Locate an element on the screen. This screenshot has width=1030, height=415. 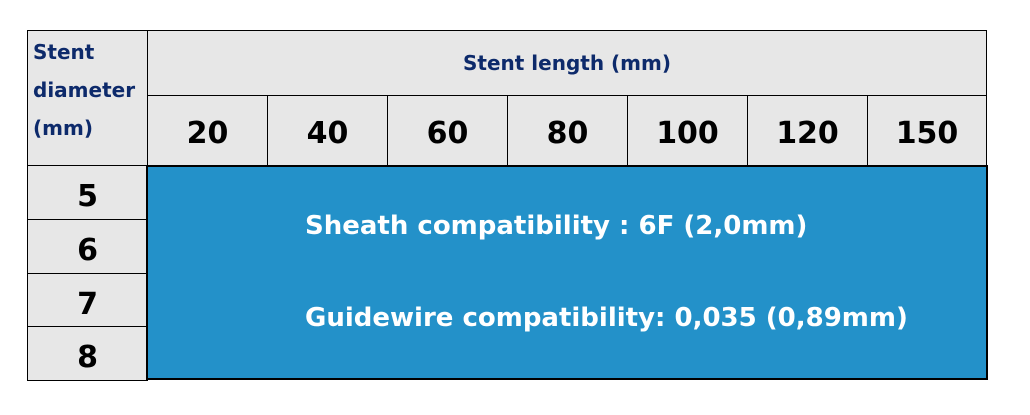
length-60: 60 is located at coordinates (447, 130).